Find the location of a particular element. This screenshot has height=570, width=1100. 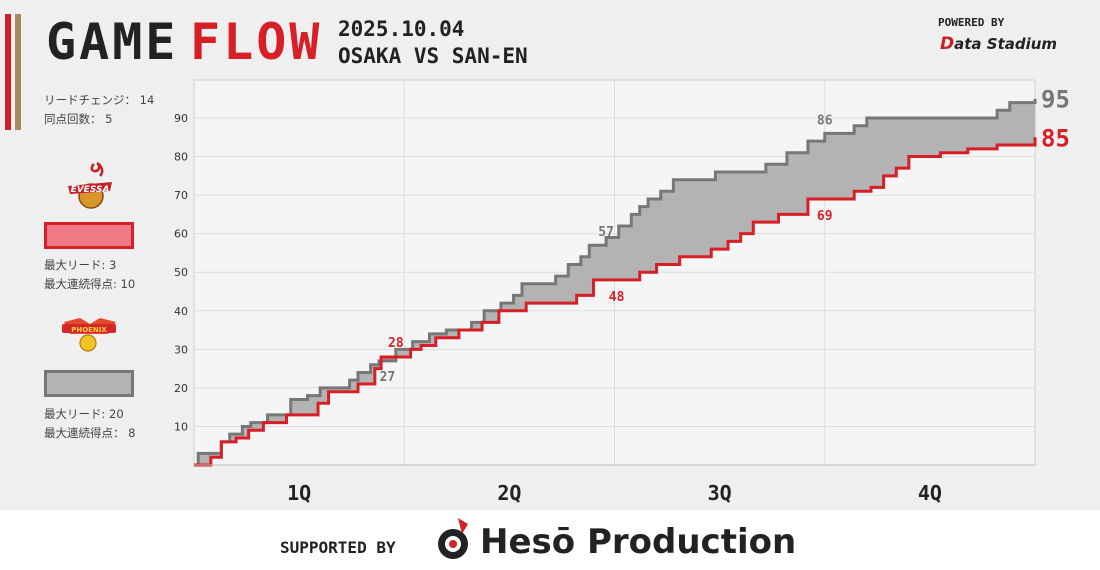

quarter-label: 1Q is located at coordinates (299, 493).